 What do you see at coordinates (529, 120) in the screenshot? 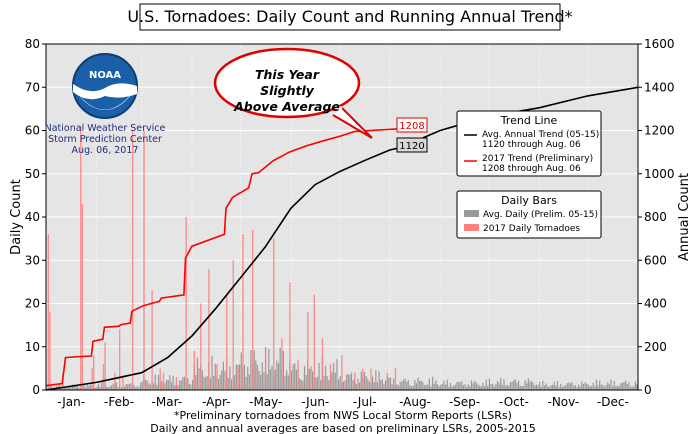
I see `trend-legend-title: Trend Line` at bounding box center [529, 120].